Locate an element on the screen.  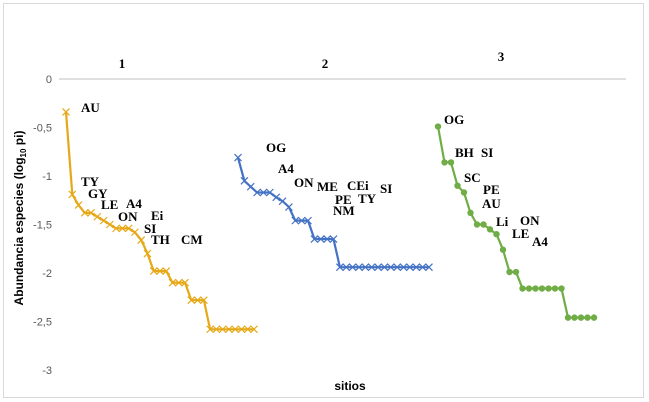
species-label: CM is located at coordinates (192, 239).